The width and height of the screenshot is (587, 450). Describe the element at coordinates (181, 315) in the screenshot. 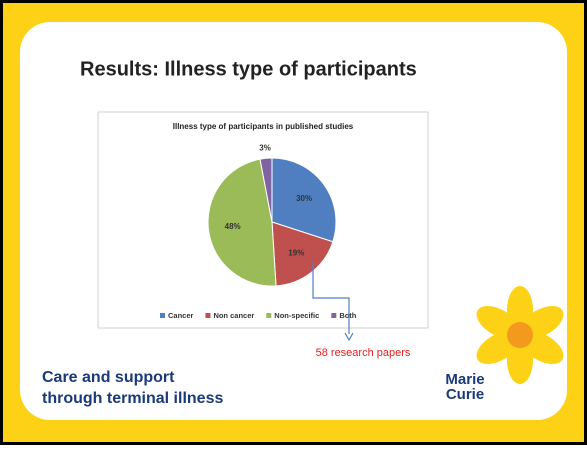

I see `legend-label: Cancer` at that location.